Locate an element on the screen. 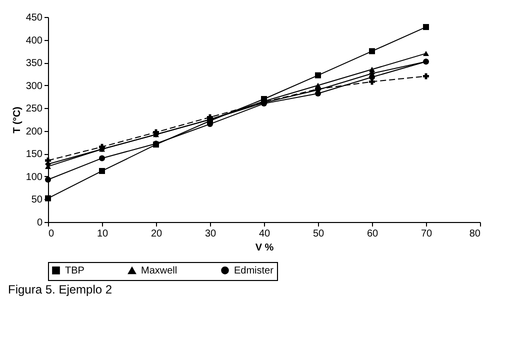 This screenshot has height=340, width=509. y-tick-label: 400 is located at coordinates (34, 40).